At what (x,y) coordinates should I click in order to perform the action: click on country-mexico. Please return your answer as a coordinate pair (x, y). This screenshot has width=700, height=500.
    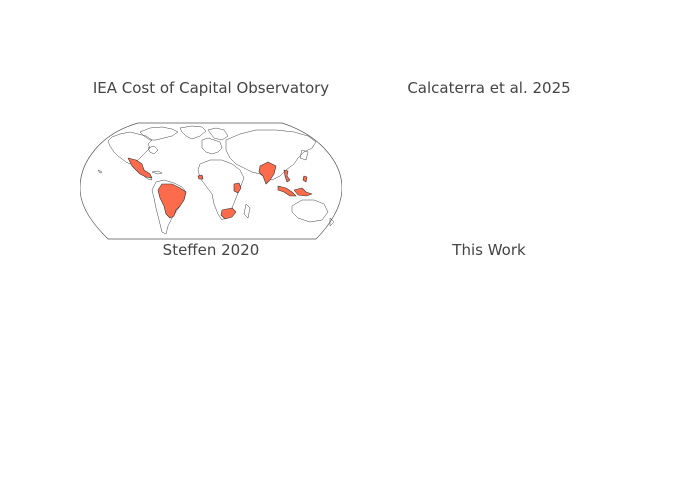
    Looking at the image, I should click on (140, 168).